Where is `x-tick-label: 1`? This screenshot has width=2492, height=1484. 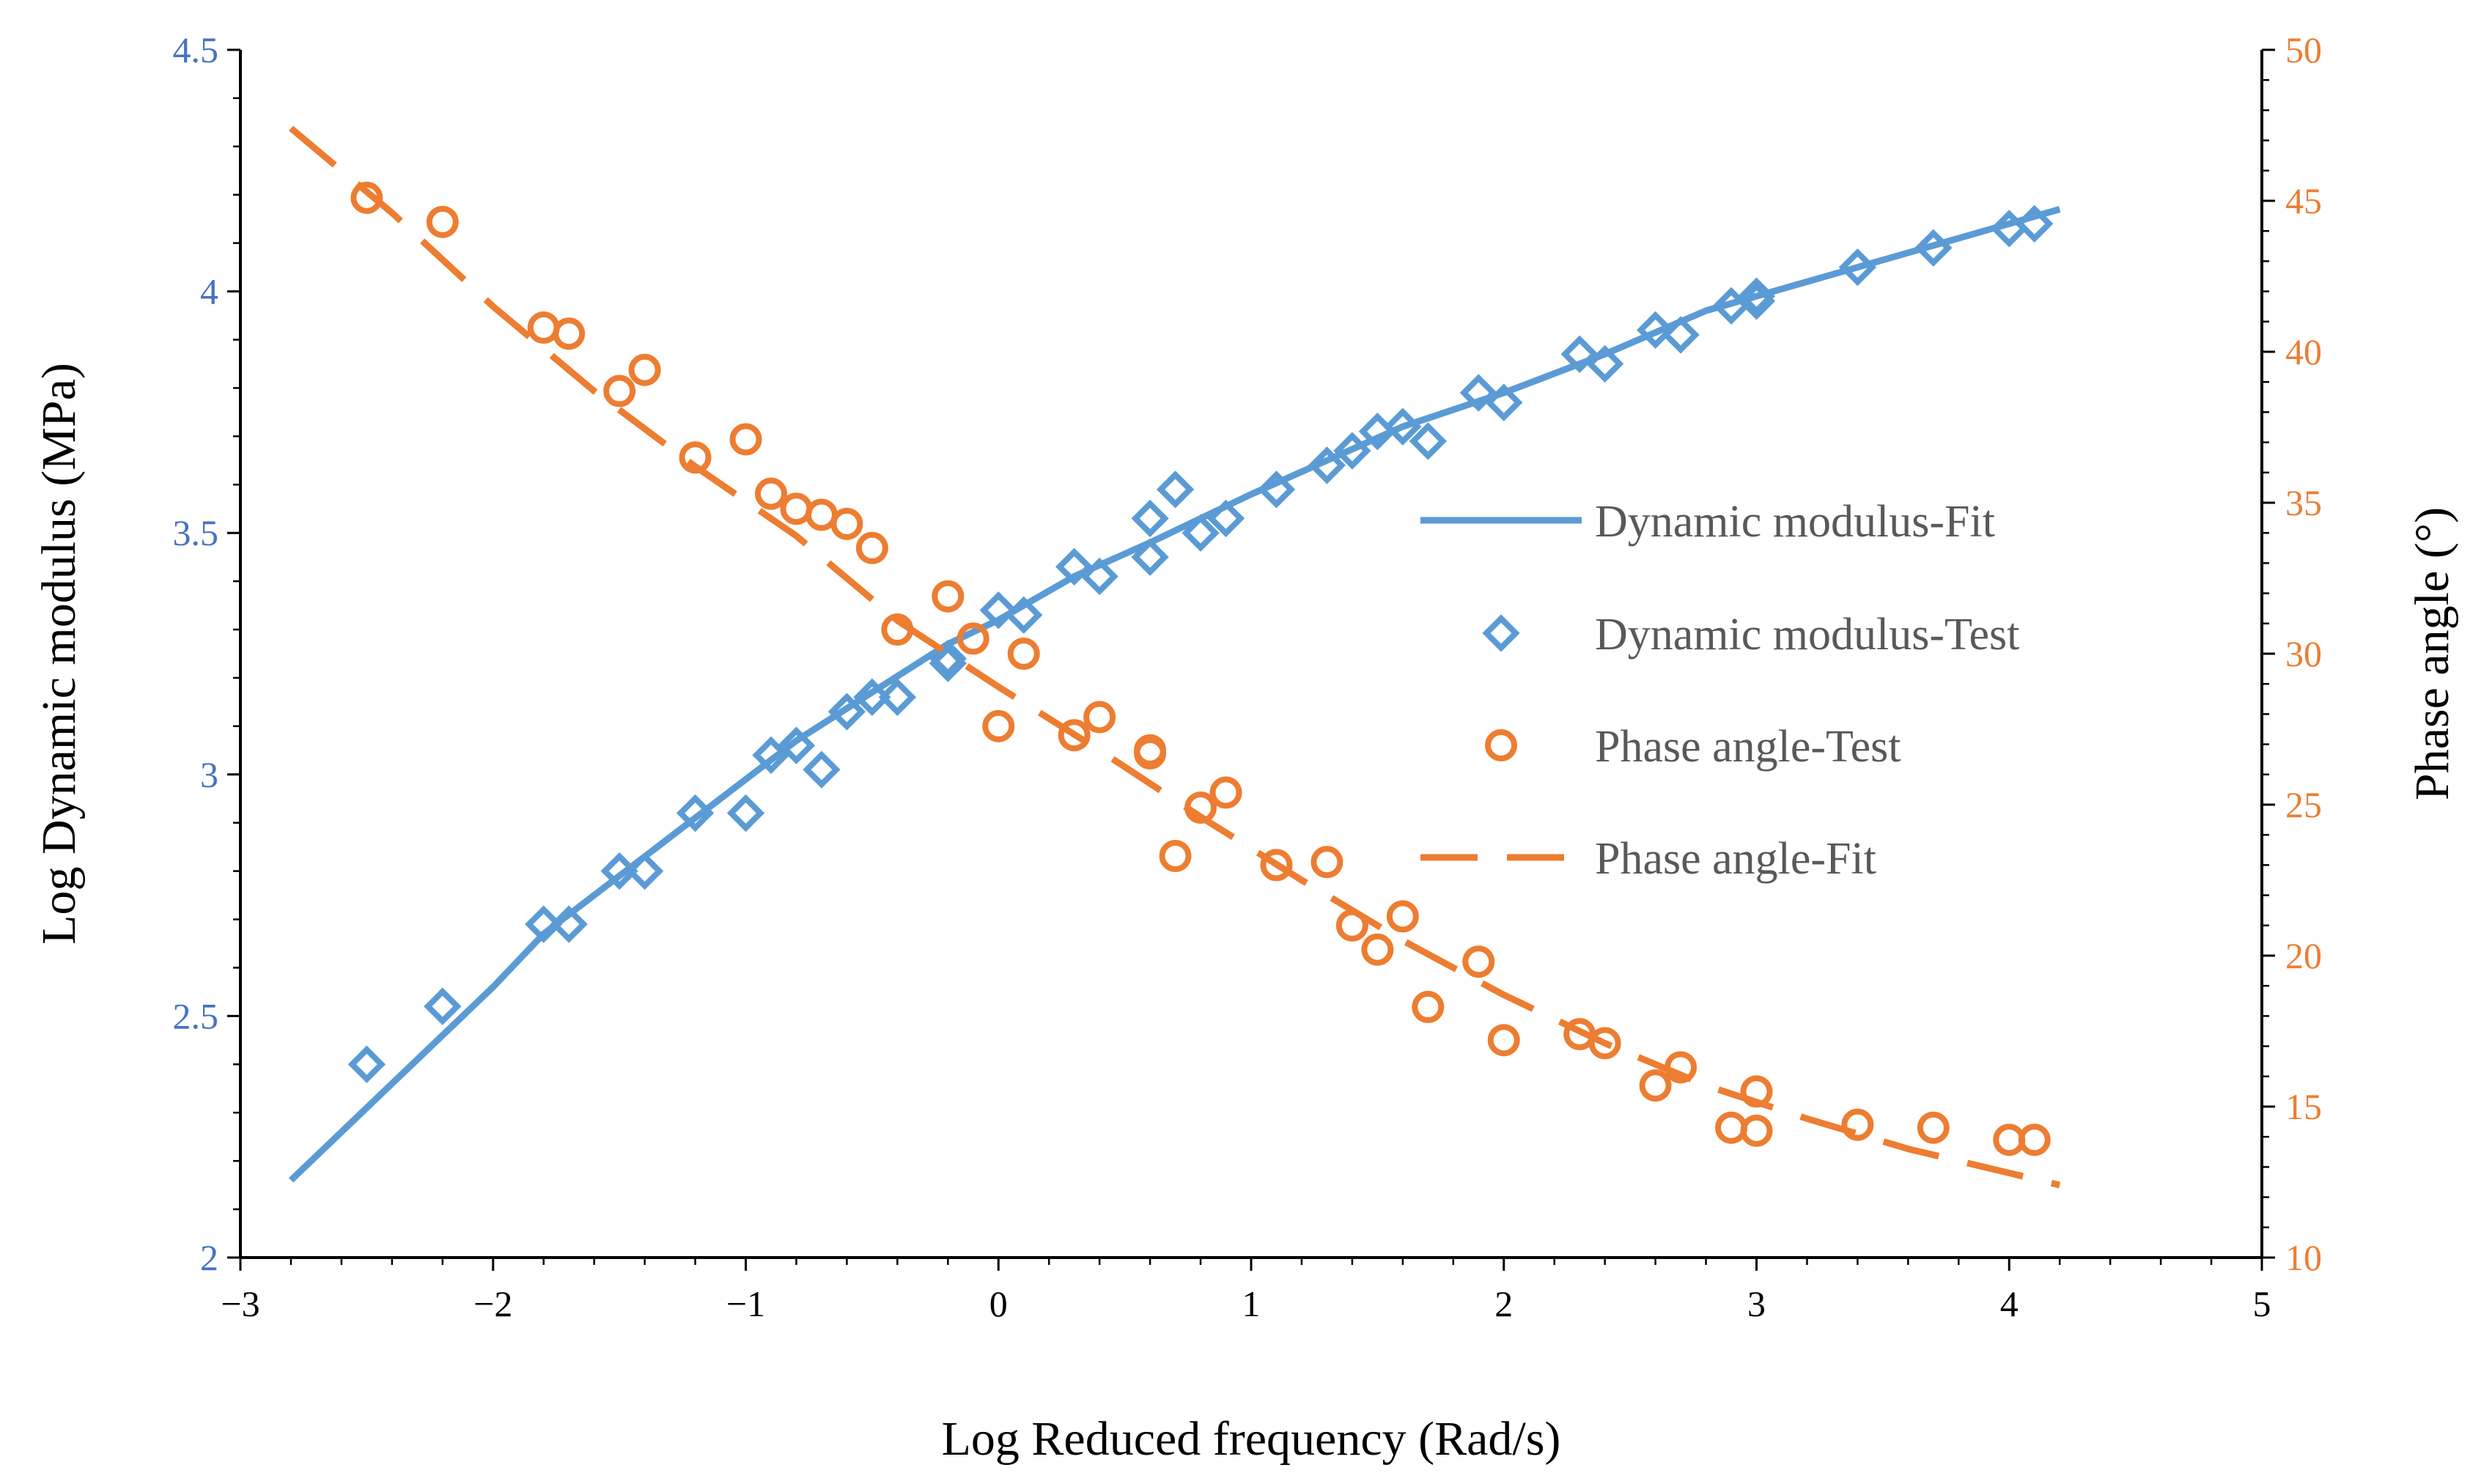
x-tick-label: 1 is located at coordinates (1251, 1304).